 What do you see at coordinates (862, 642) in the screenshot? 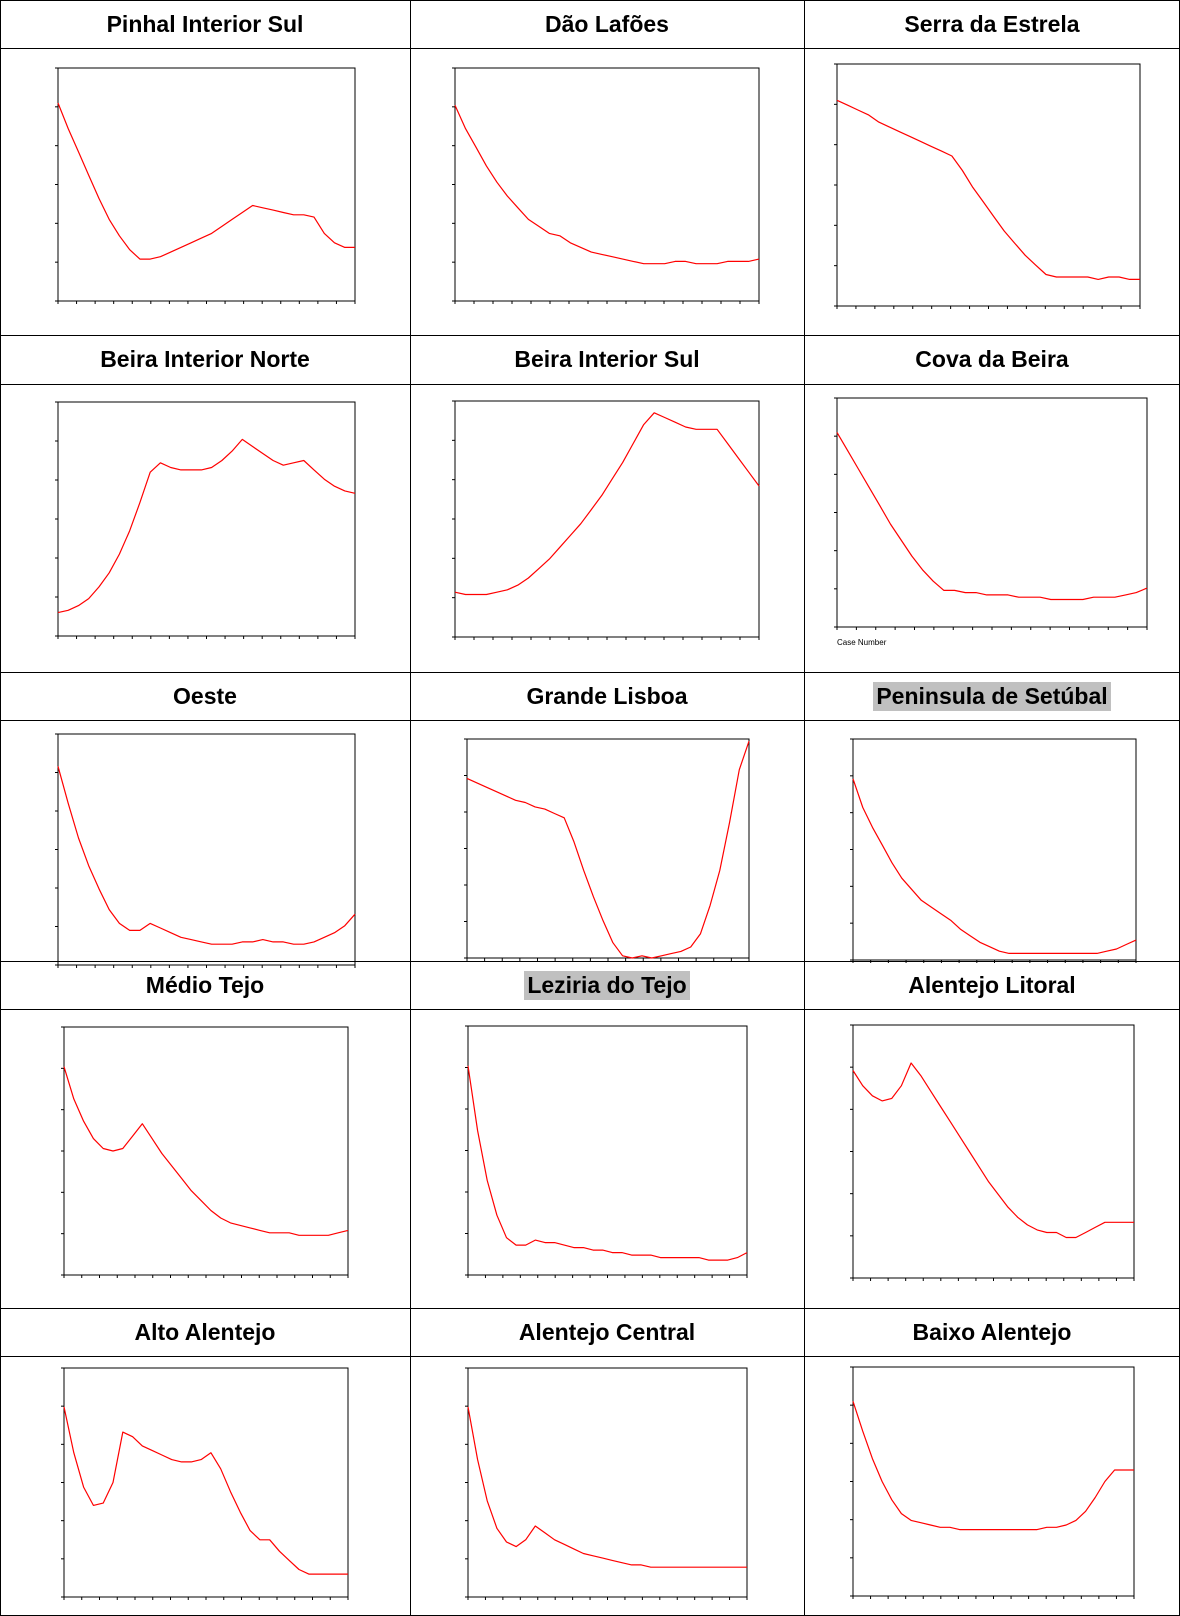
I see `x-axis-label: Case Number` at bounding box center [862, 642].